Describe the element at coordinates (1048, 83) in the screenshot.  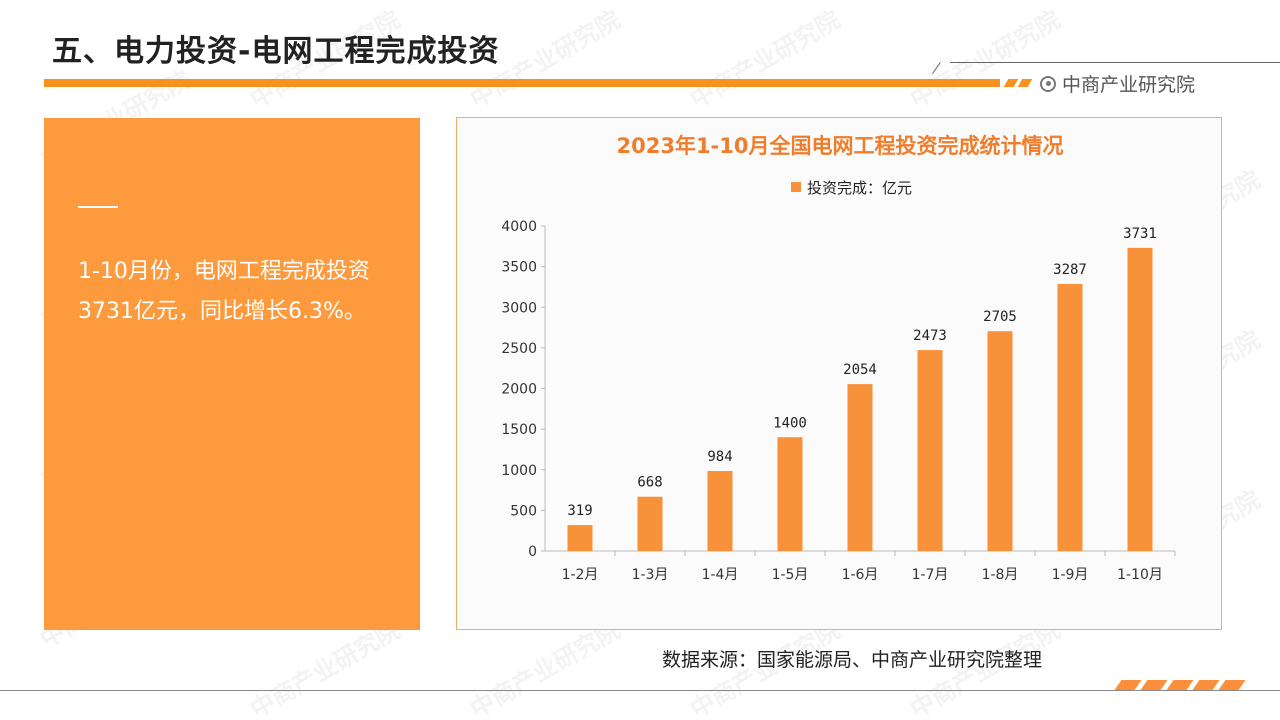
I see `brand-circle-icon` at that location.